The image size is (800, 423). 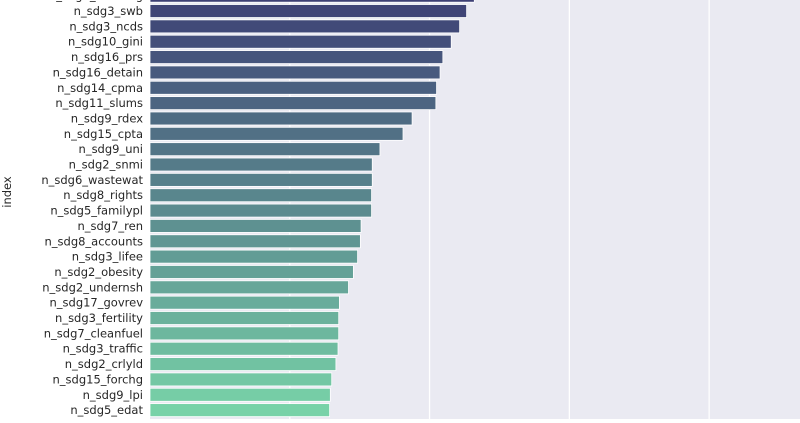 I want to click on y-tick-label: n_sdg3_traffic, so click(x=103, y=349).